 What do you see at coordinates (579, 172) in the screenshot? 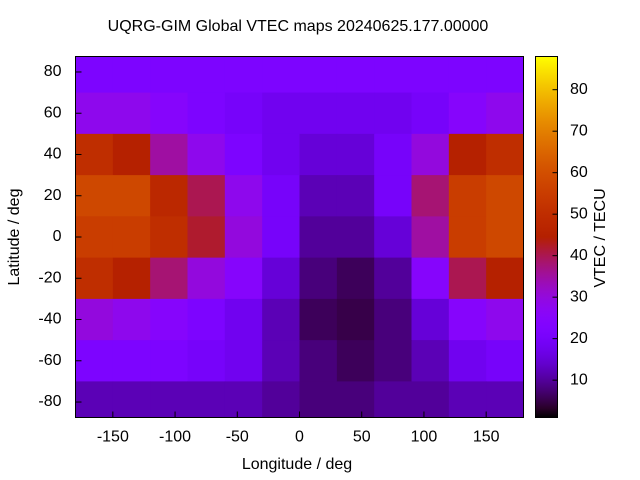
I see `colorbar-tick-label: 60` at bounding box center [579, 172].